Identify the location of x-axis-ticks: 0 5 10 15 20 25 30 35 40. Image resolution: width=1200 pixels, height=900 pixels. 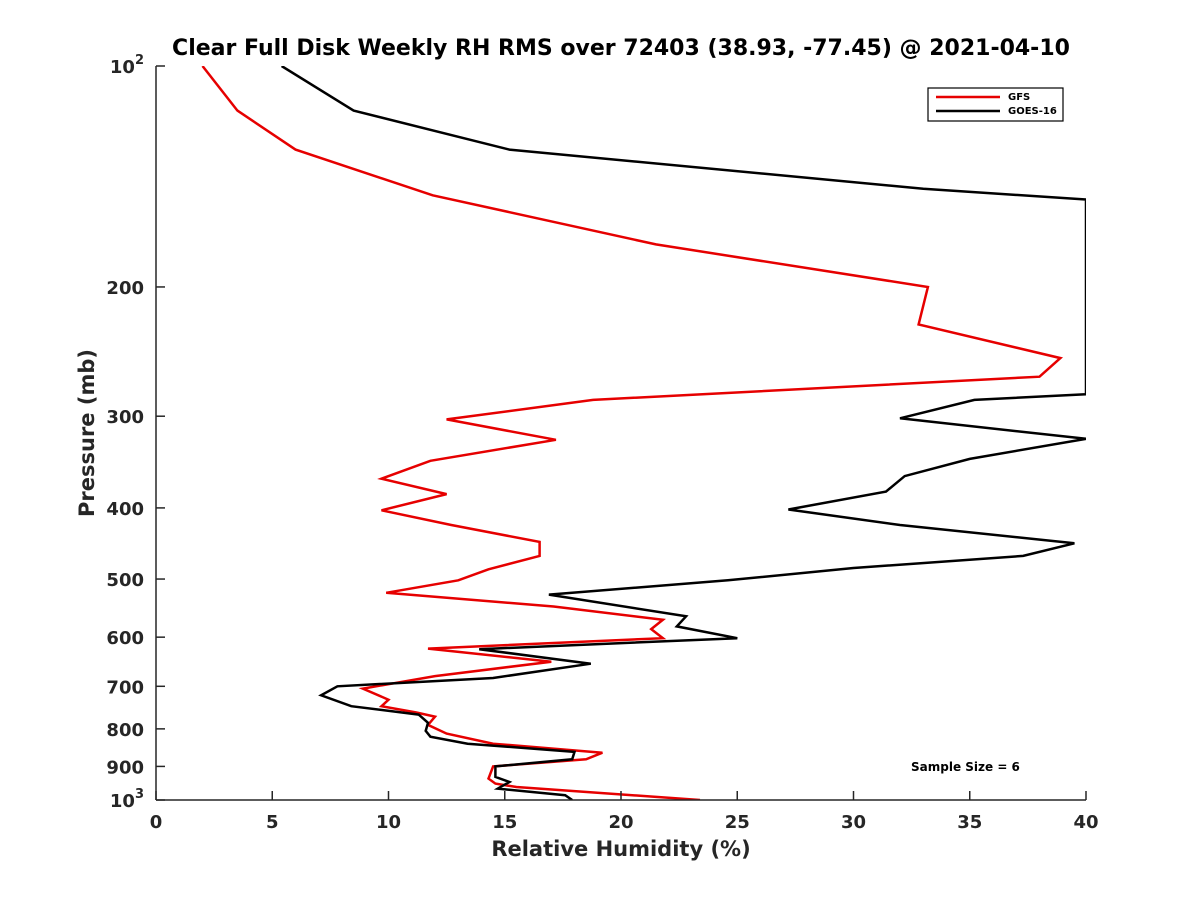
(624, 812).